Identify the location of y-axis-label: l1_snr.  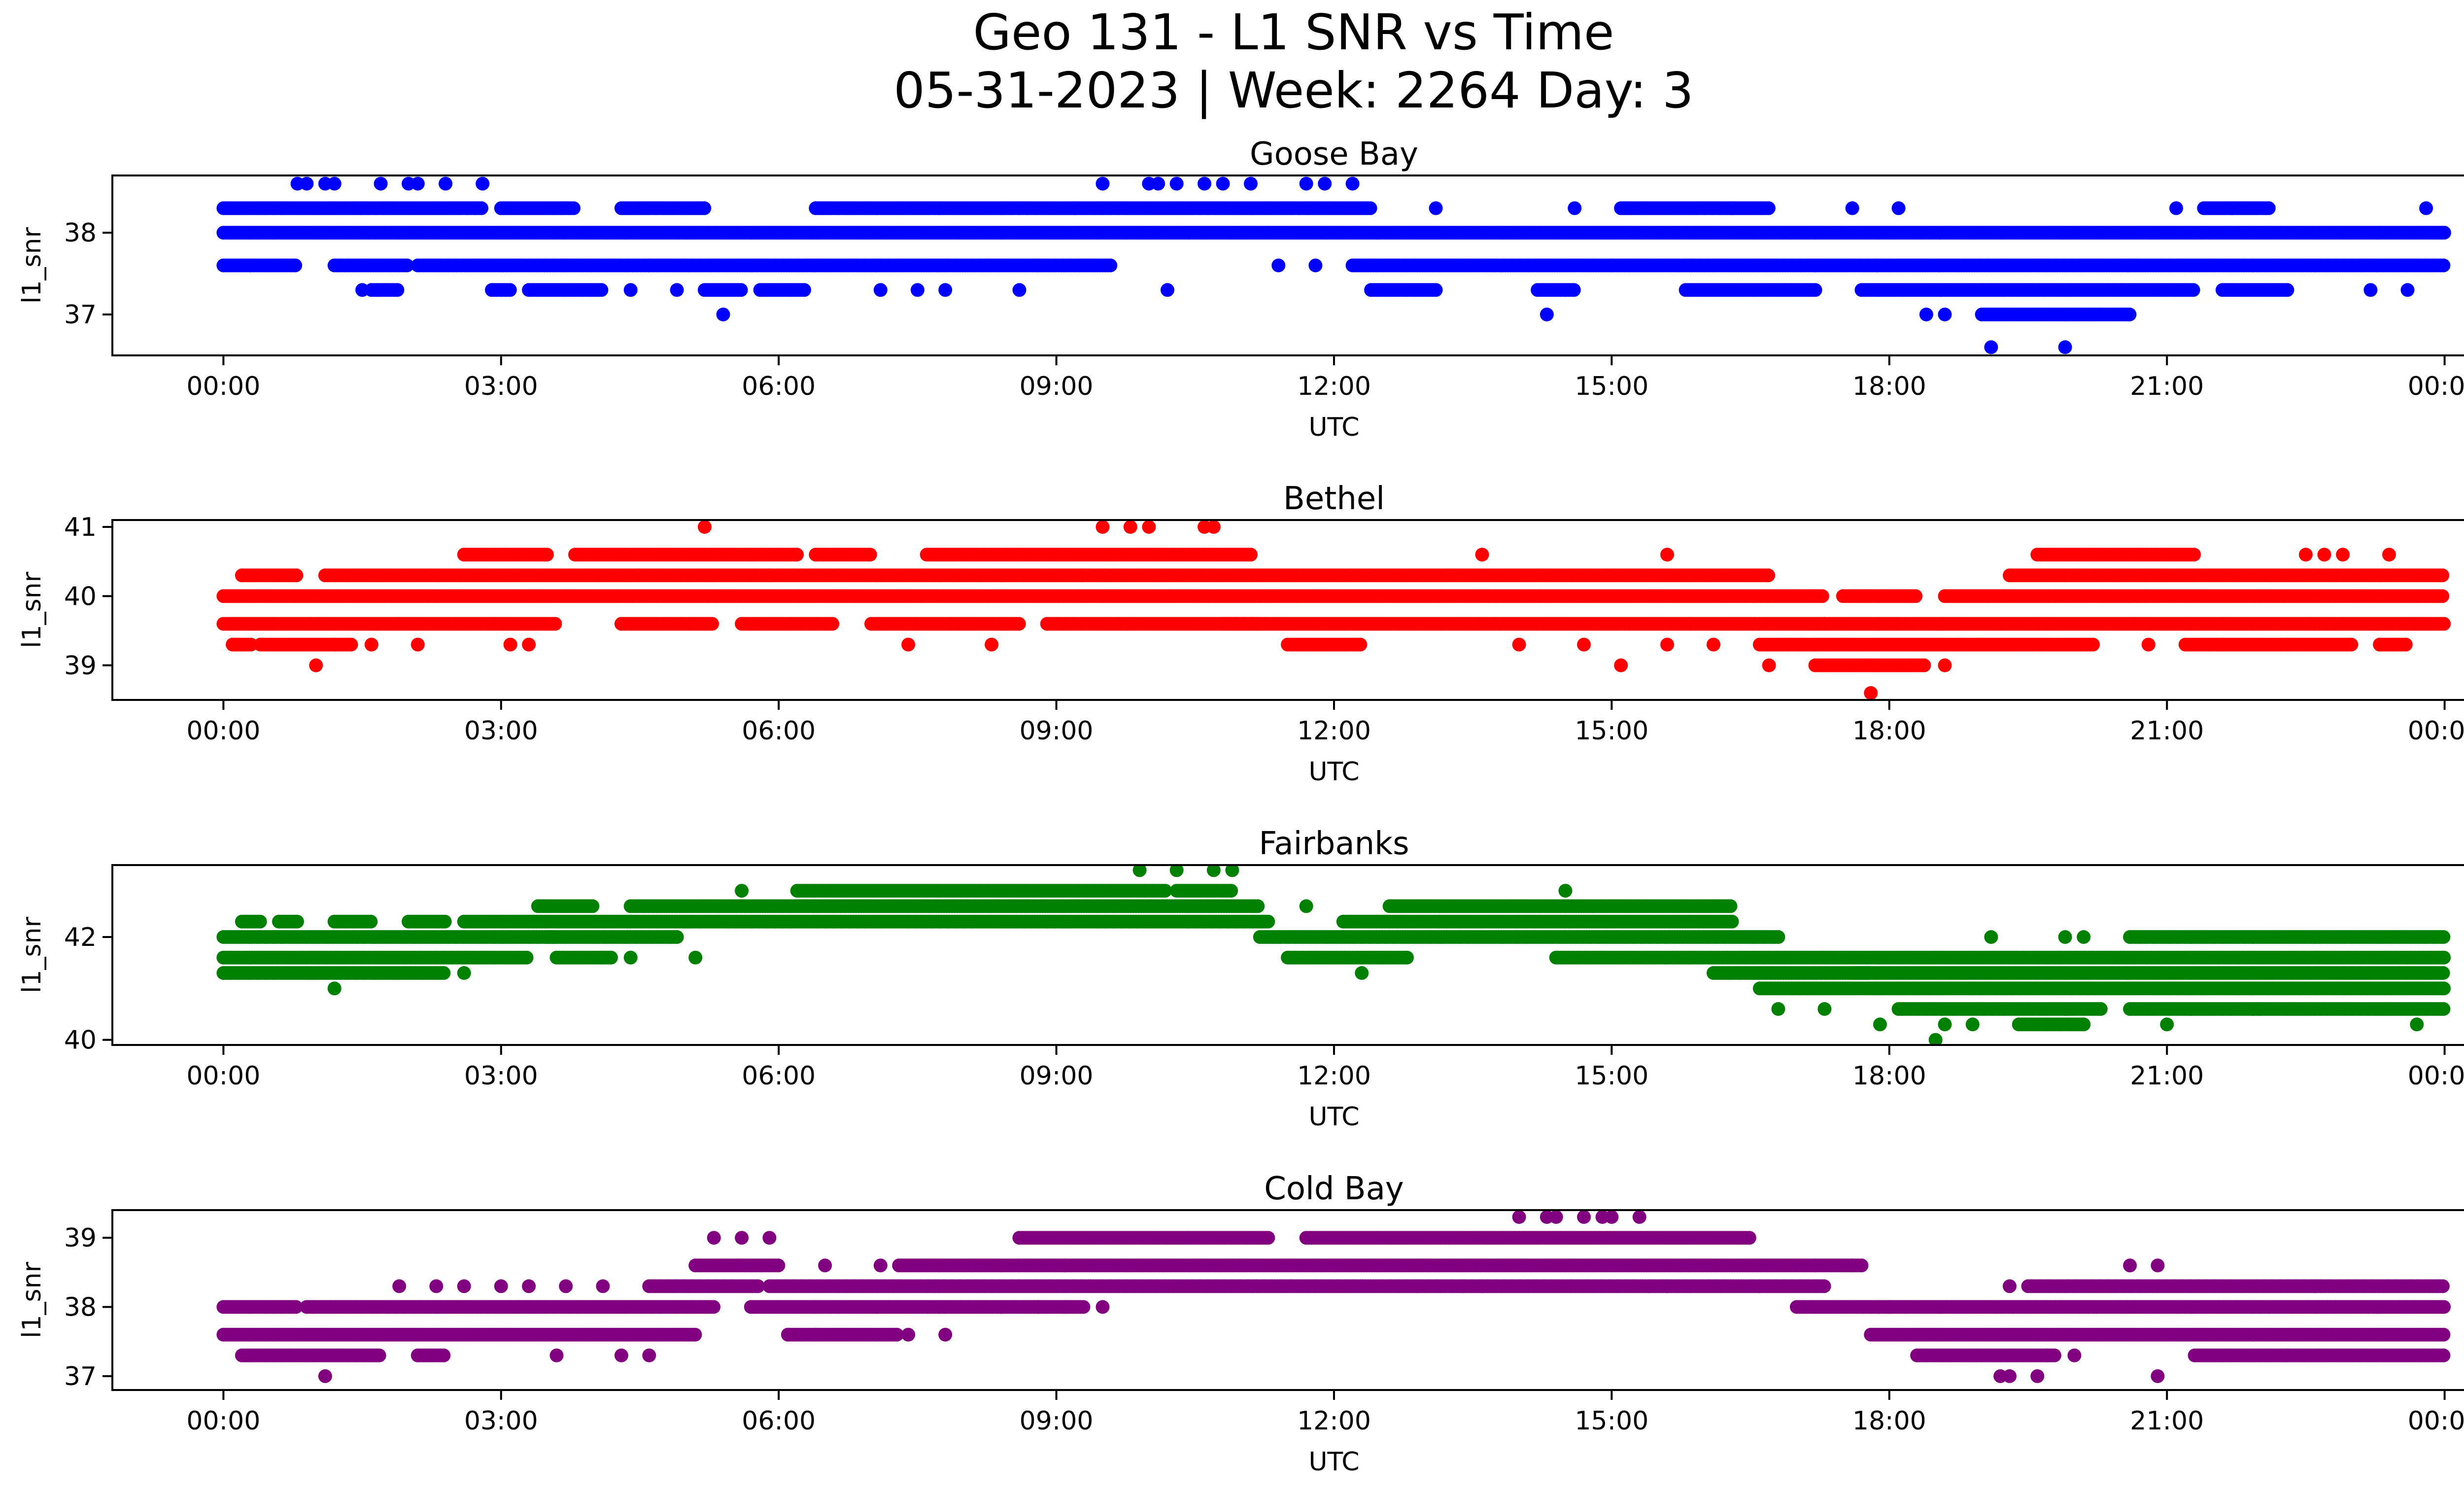
(32, 265).